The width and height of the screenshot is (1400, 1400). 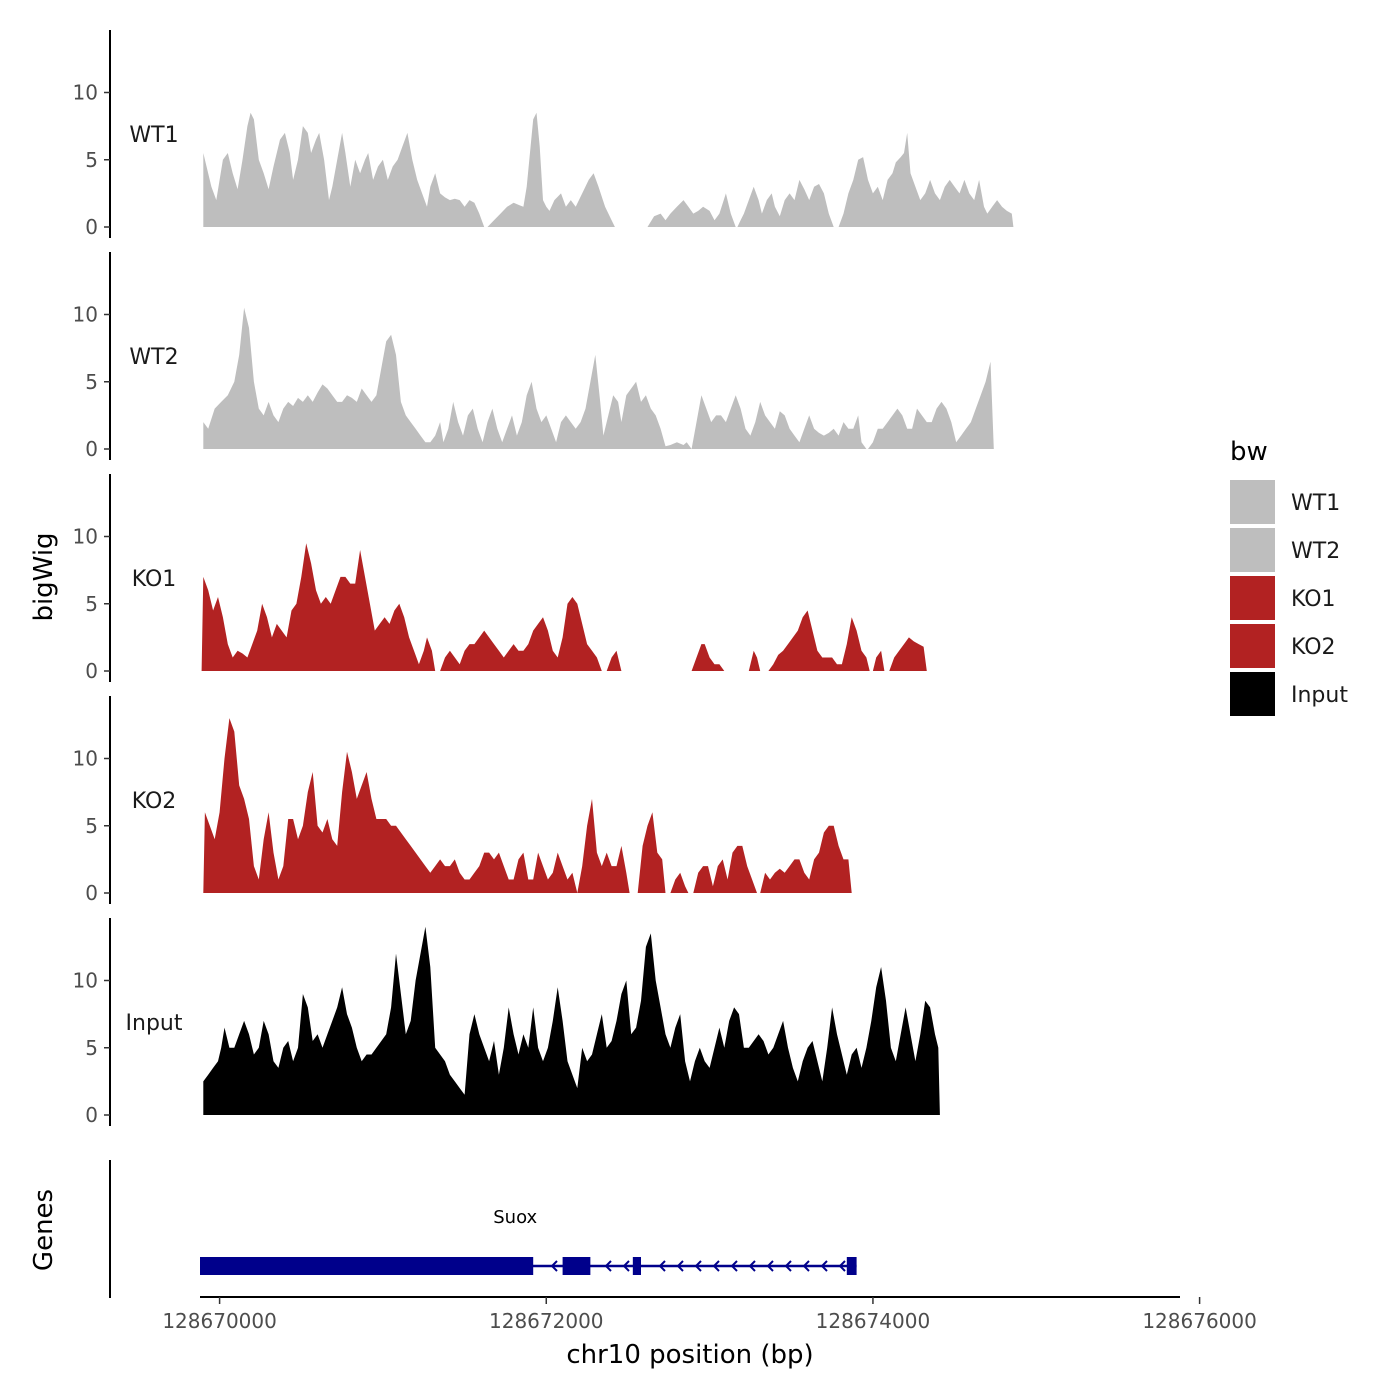 What do you see at coordinates (1315, 503) in the screenshot?
I see `legend-label: WT1` at bounding box center [1315, 503].